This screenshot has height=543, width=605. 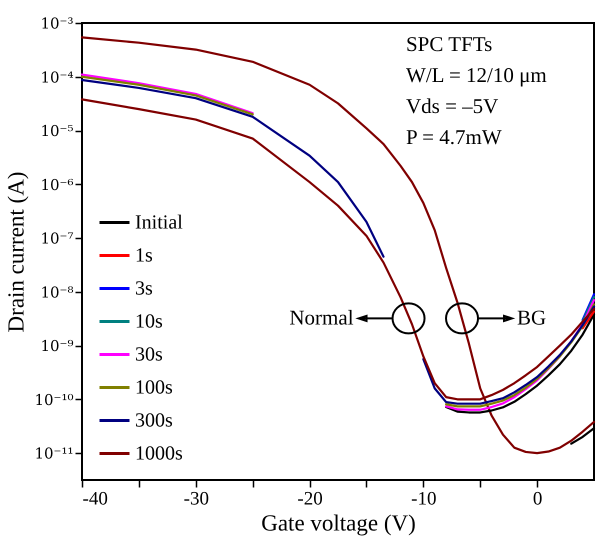 I want to click on y-tick-label: 10⁻³, so click(x=57, y=23).